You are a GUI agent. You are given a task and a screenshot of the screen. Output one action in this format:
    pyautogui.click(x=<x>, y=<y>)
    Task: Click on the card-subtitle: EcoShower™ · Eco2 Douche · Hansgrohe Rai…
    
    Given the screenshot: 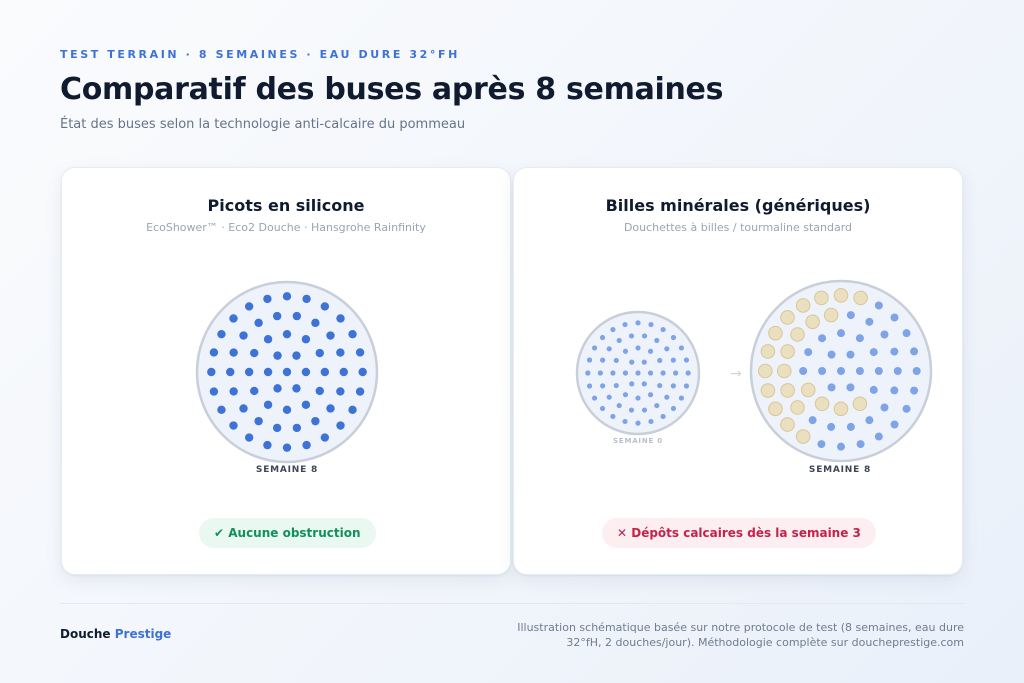 What is the action you would take?
    pyautogui.click(x=286, y=227)
    